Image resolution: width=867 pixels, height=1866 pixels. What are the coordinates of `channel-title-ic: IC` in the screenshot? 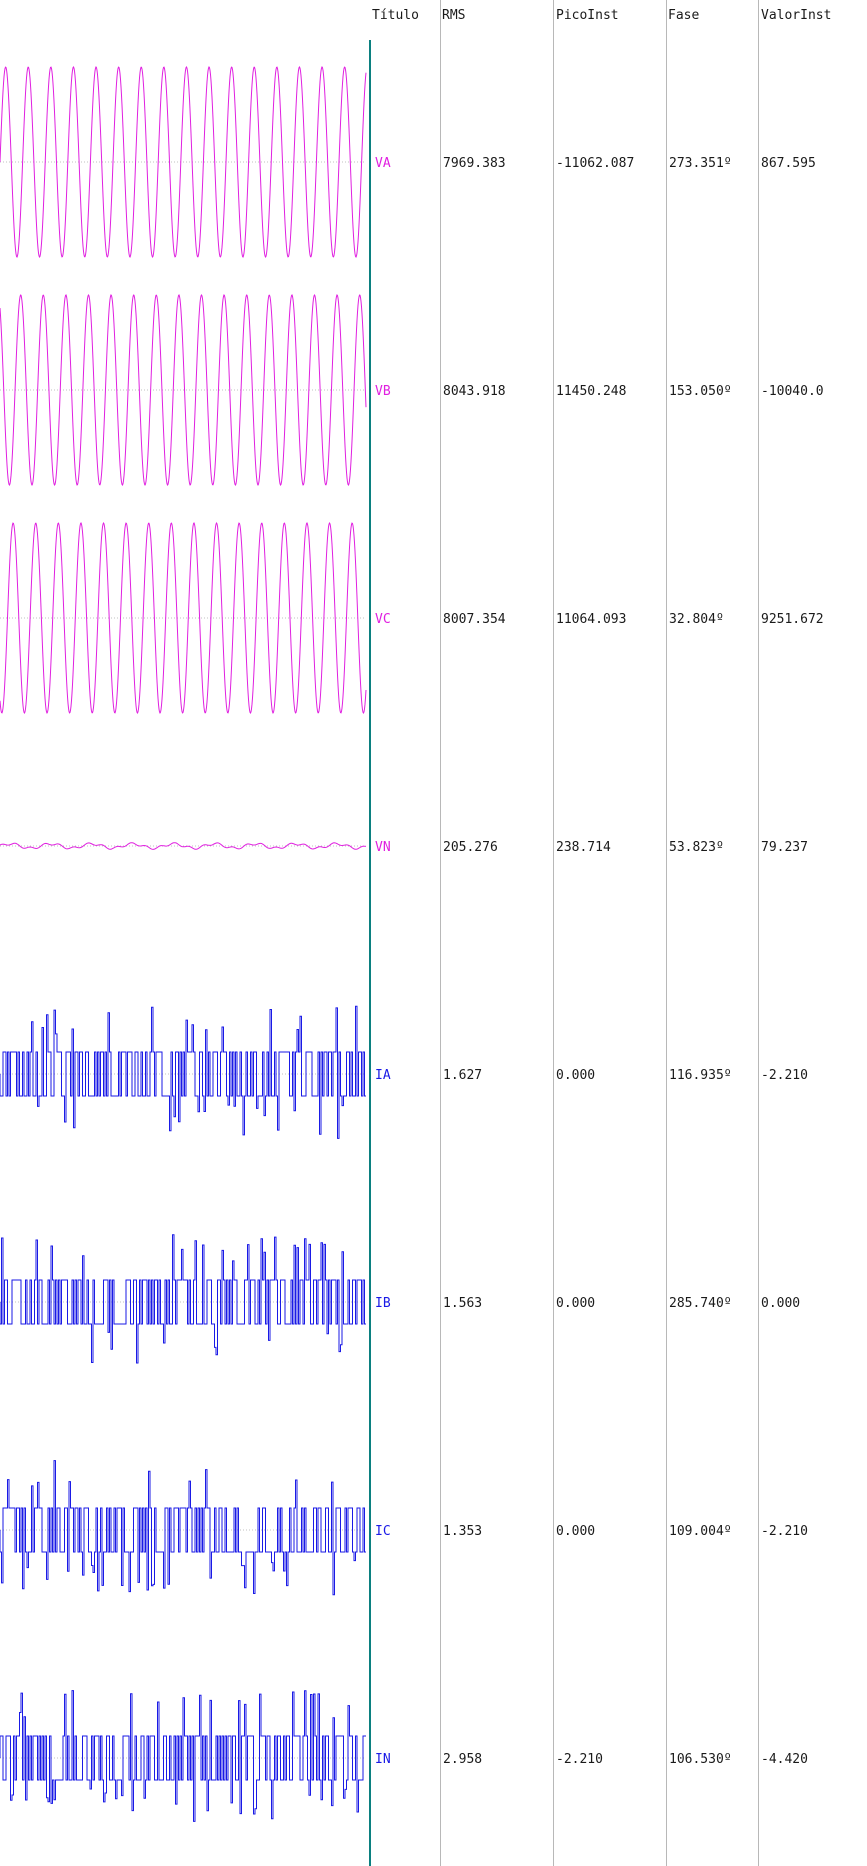 It's located at (383, 1531).